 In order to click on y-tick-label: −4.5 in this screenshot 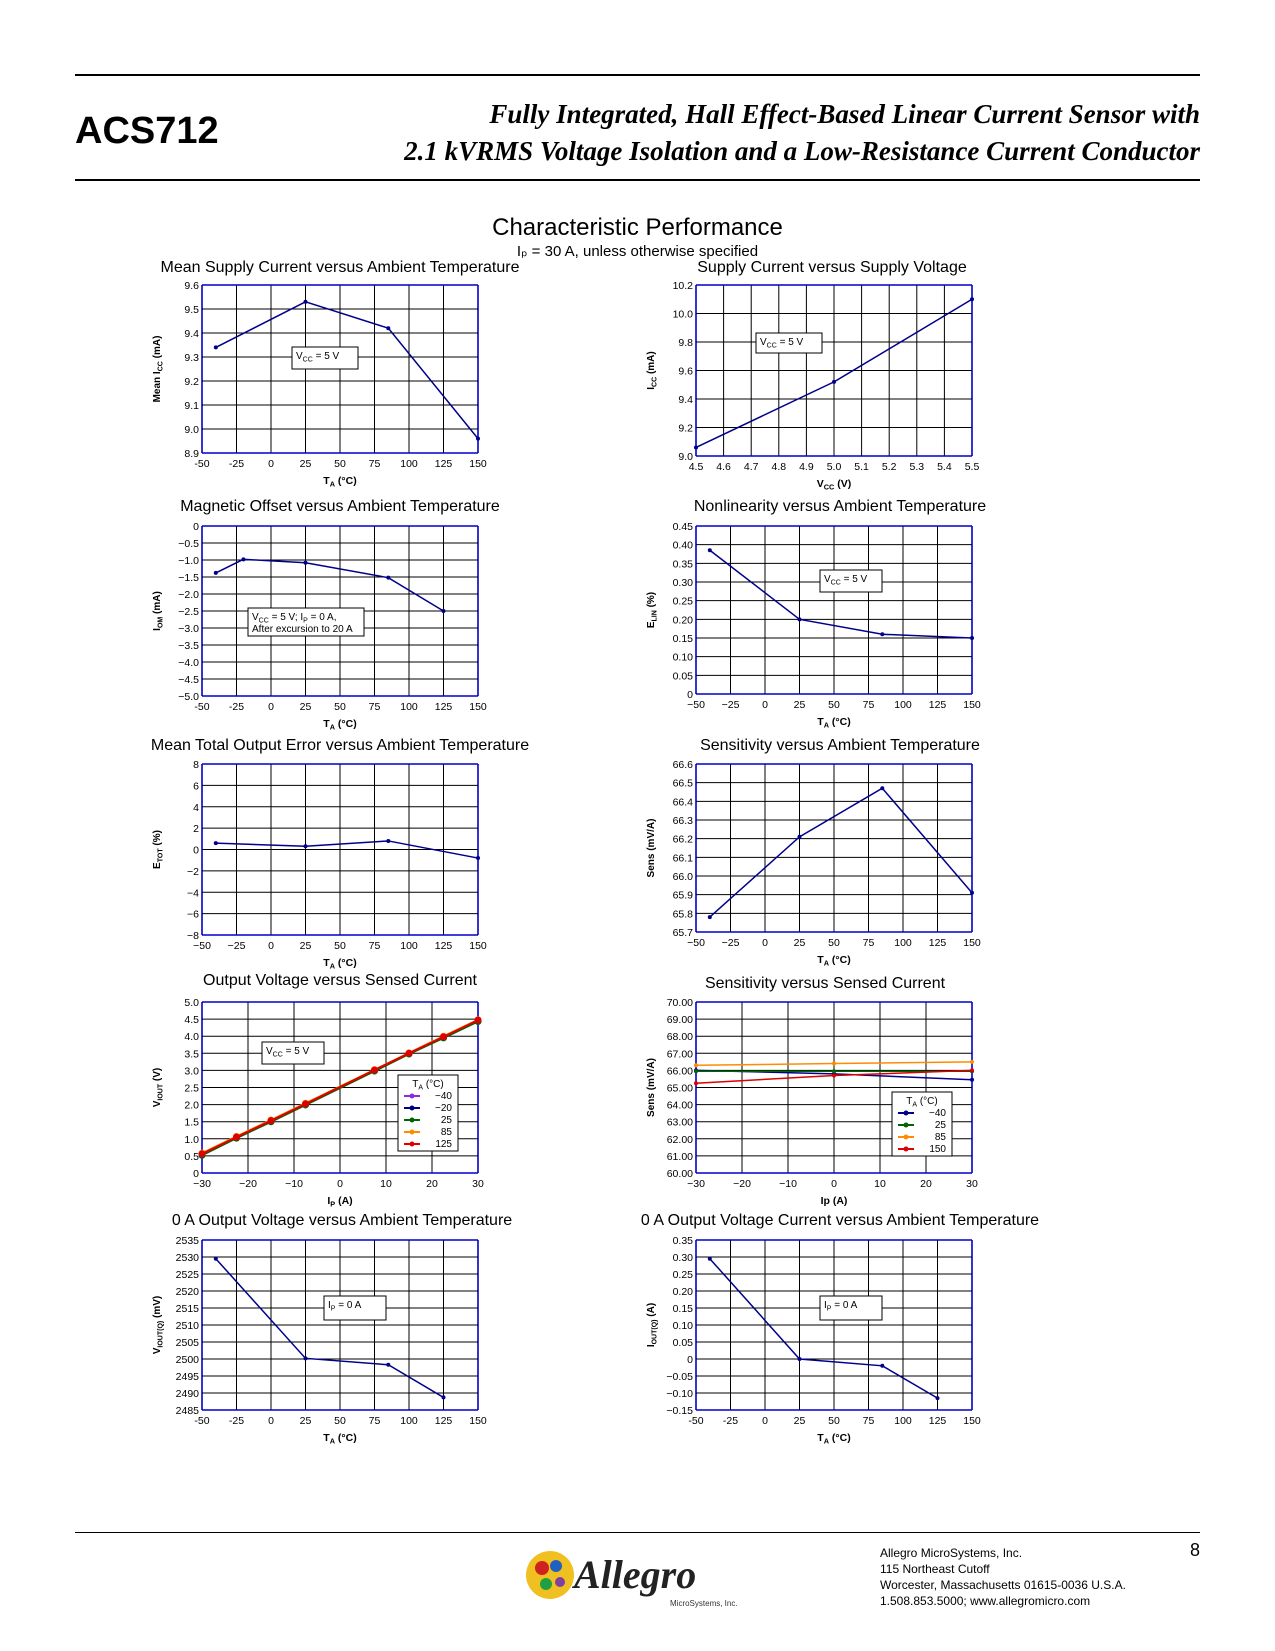, I will do `click(188, 680)`.